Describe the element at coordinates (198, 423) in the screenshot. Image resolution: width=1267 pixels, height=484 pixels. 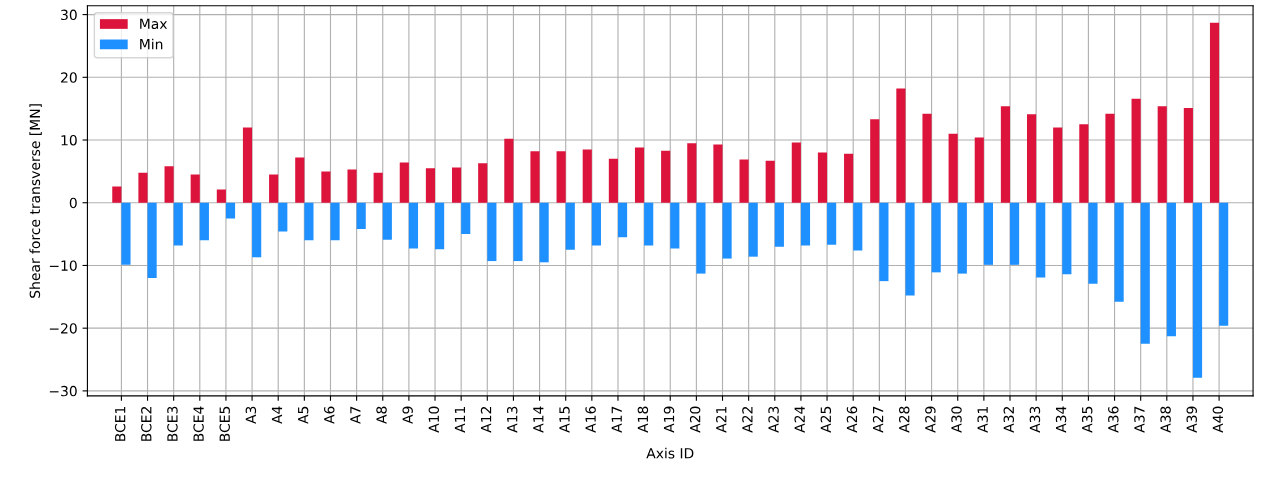
I see `x-tick-label: BCE4` at that location.